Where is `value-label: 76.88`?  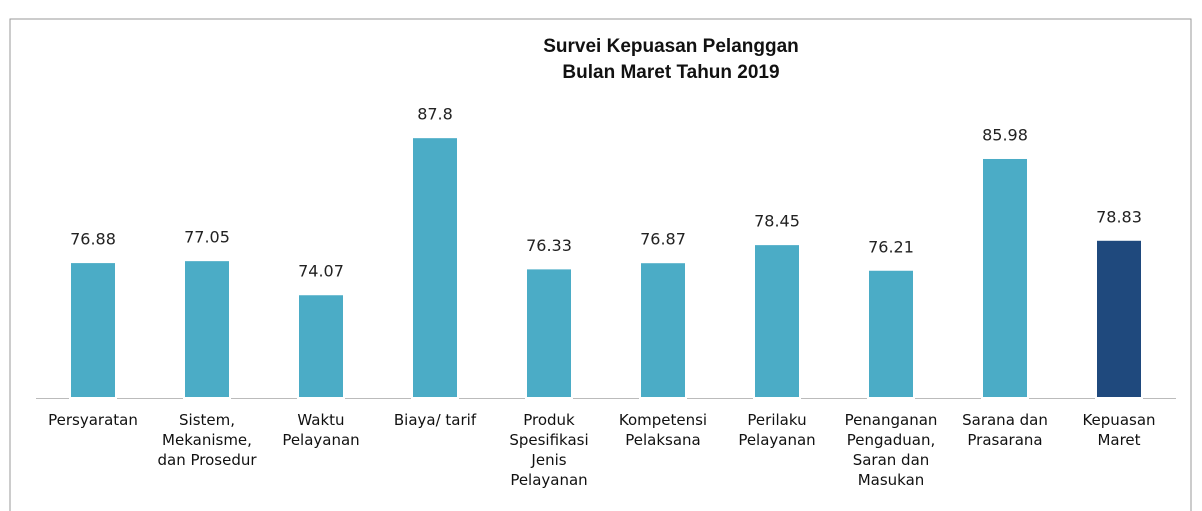
value-label: 76.88 is located at coordinates (93, 239).